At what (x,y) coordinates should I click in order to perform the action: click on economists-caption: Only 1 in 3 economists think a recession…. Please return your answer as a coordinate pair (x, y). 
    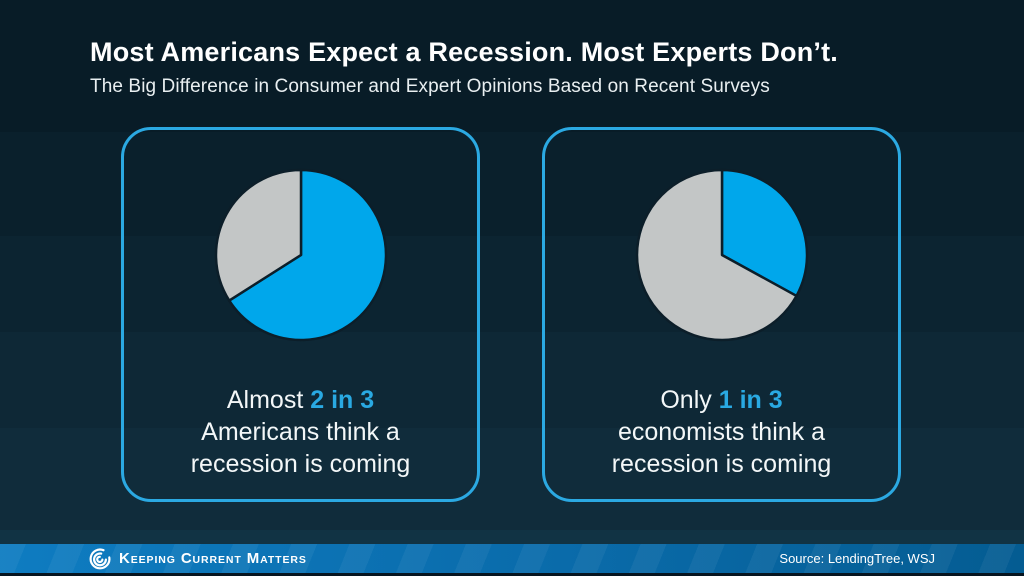
    Looking at the image, I should click on (722, 432).